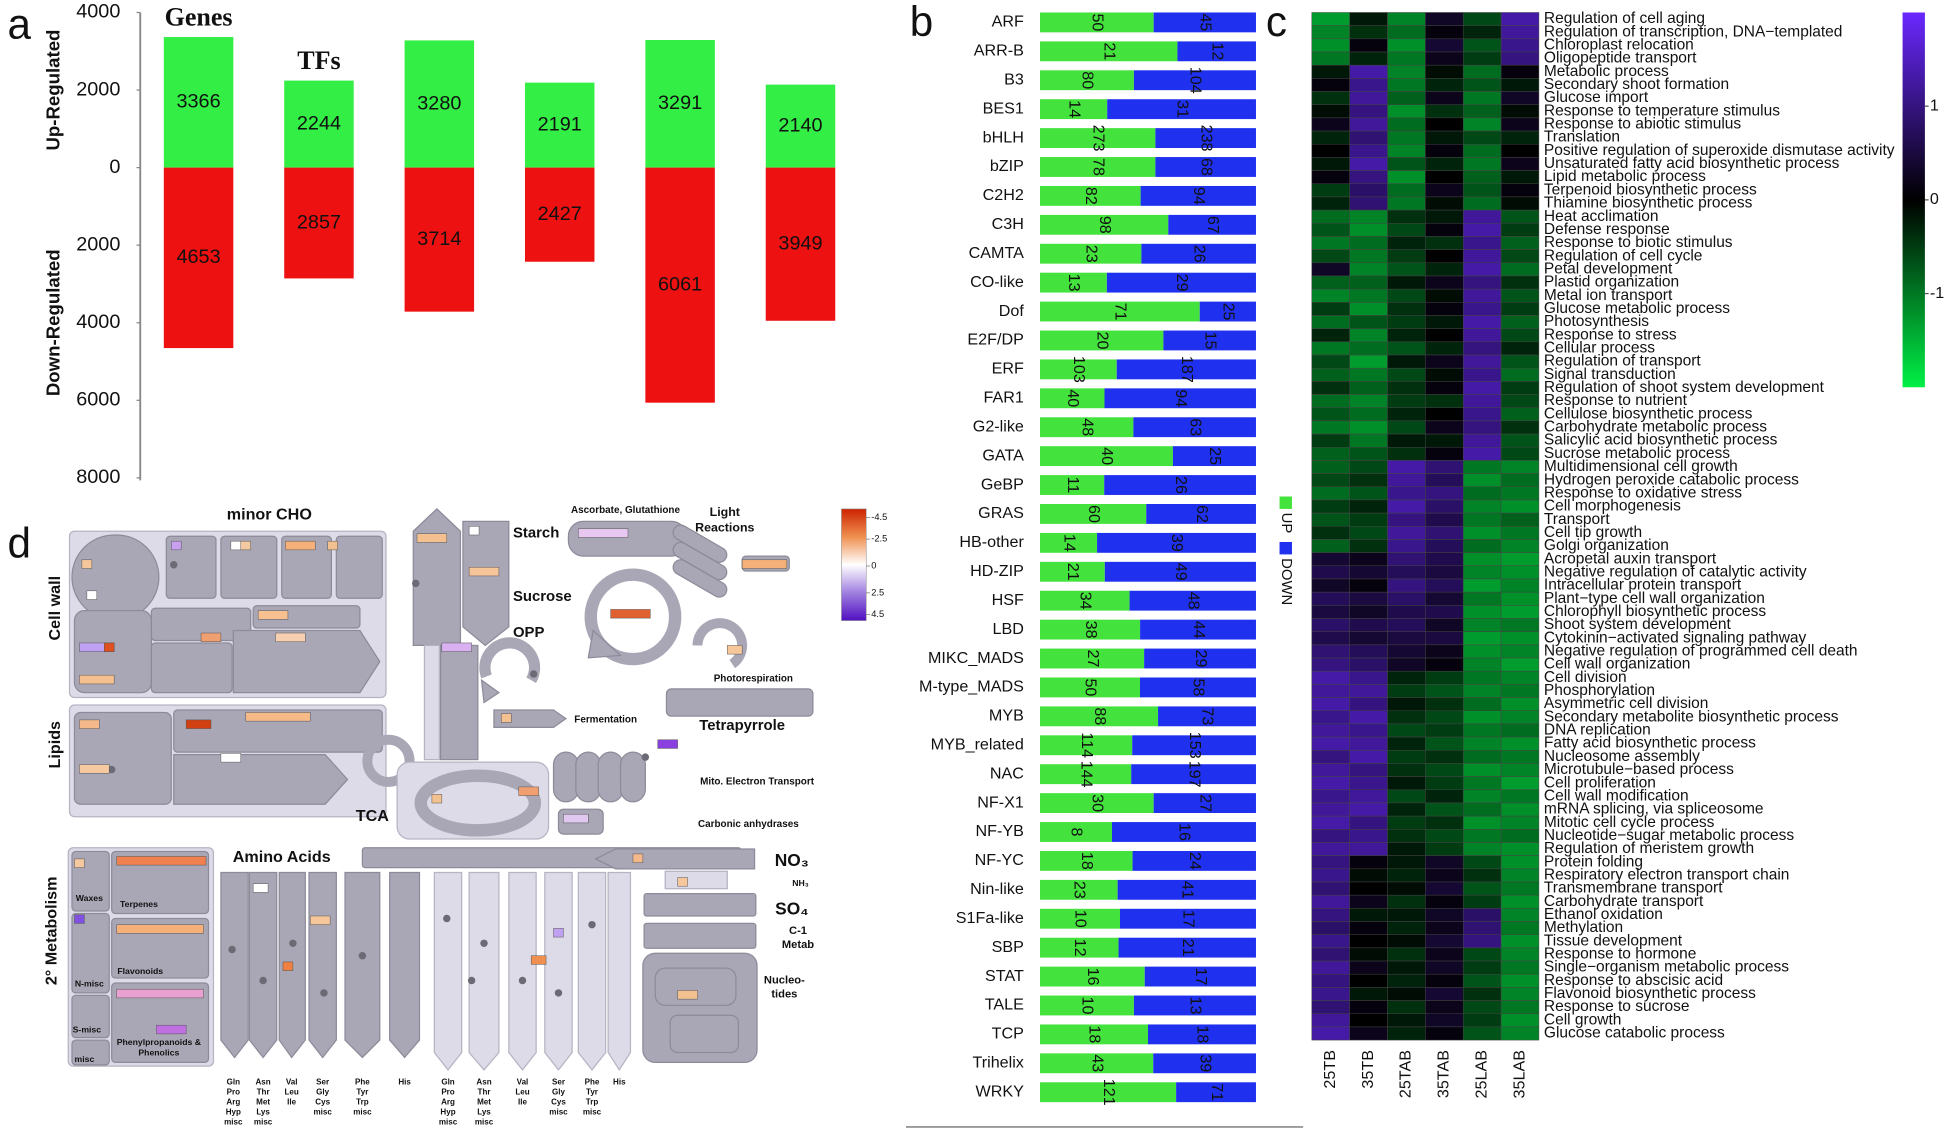 This screenshot has height=1132, width=1946. I want to click on panel-label: c, so click(1276, 22).